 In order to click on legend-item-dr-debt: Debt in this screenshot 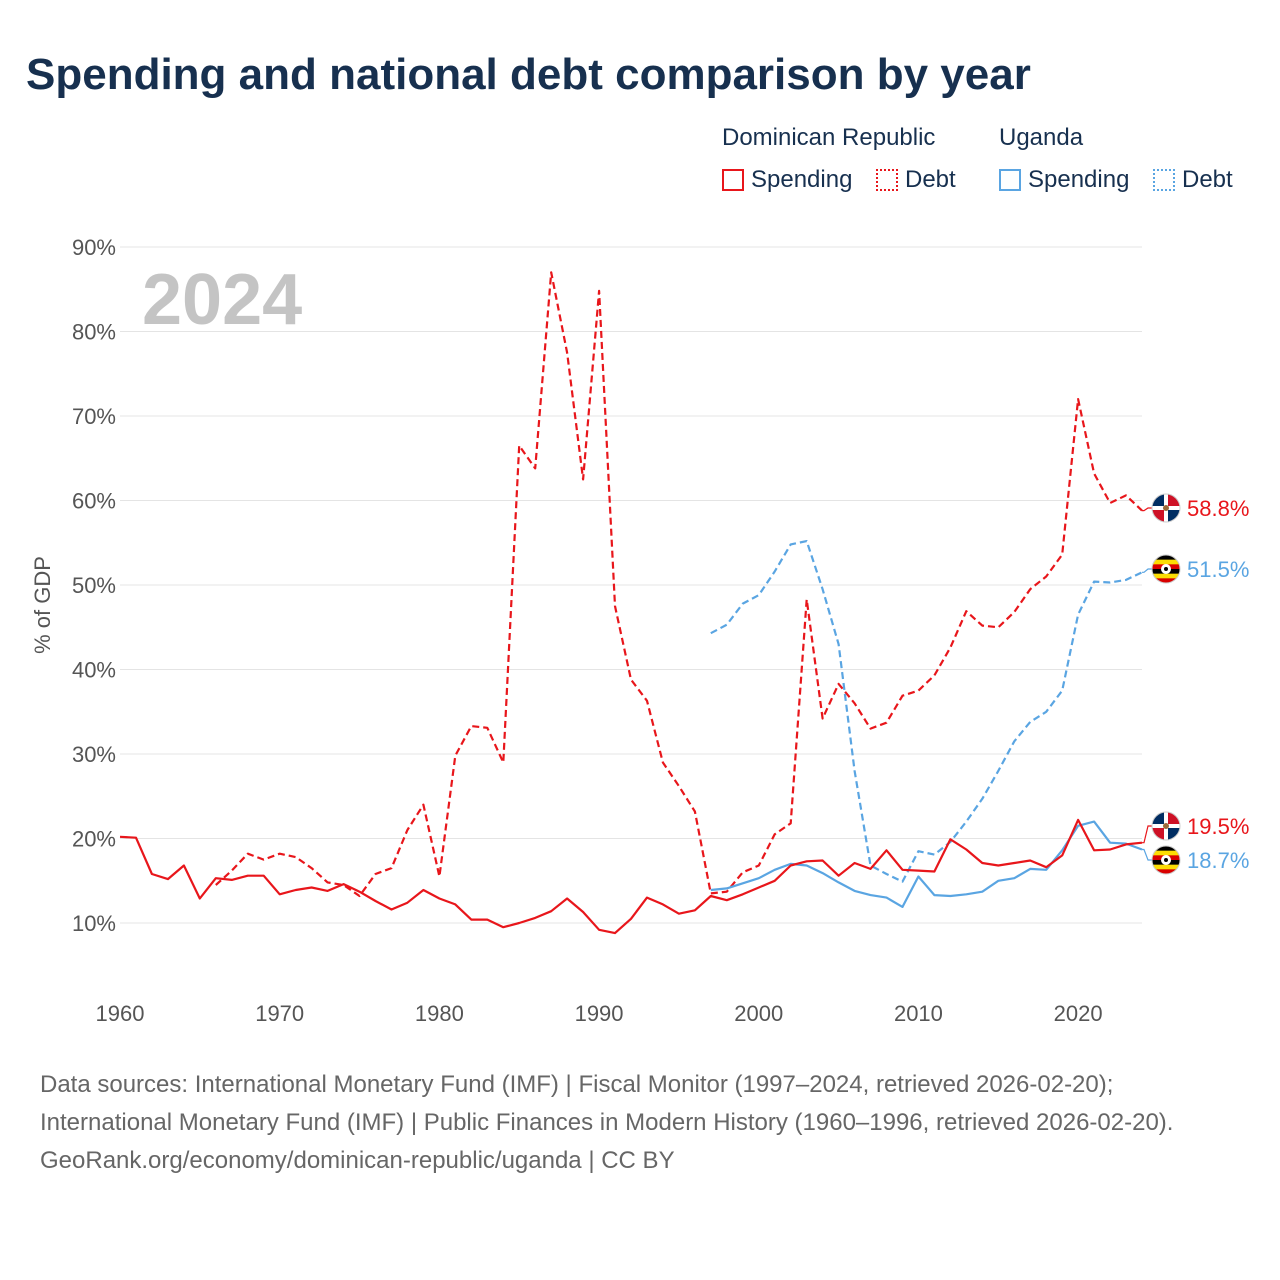, I will do `click(916, 180)`.